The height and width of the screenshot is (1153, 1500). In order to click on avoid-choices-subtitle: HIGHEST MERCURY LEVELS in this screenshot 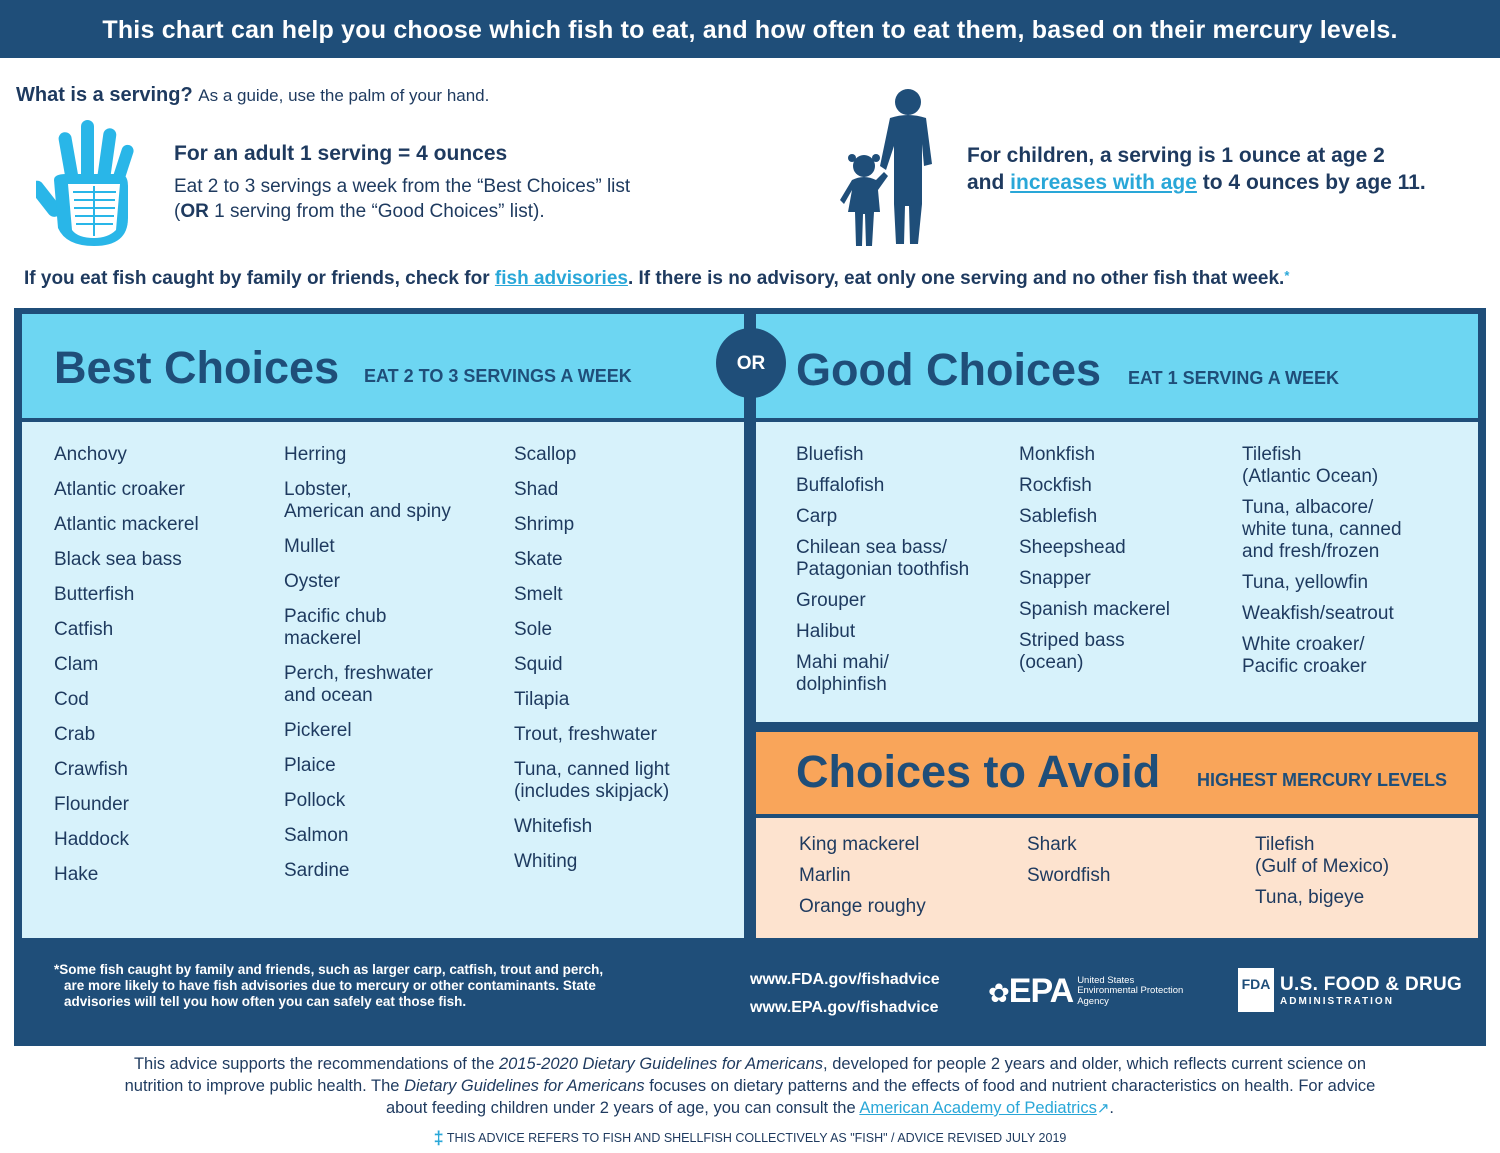, I will do `click(1322, 780)`.